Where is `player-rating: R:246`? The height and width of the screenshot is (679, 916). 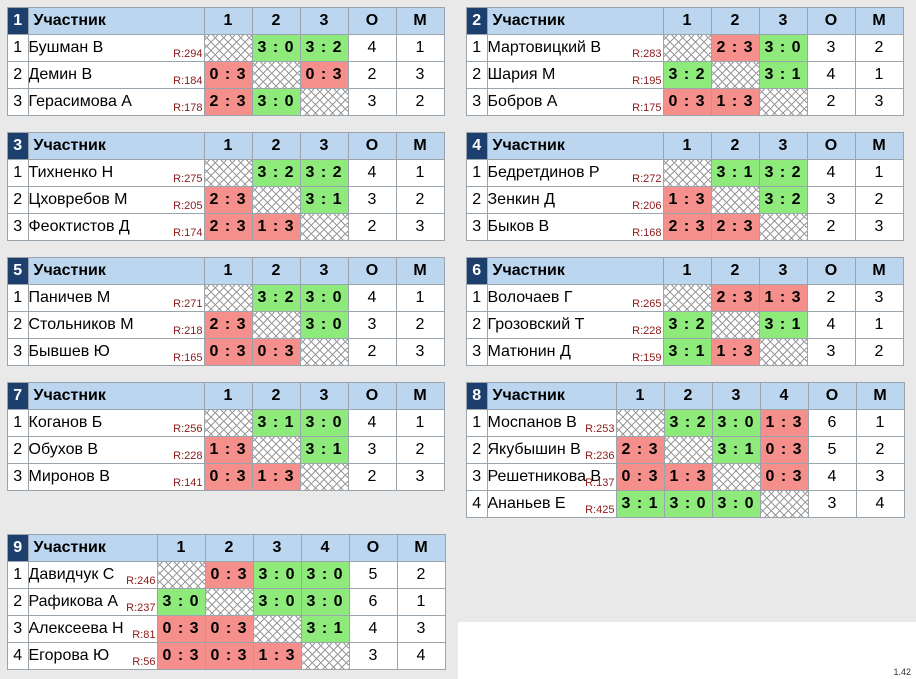
player-rating: R:246 is located at coordinates (141, 581).